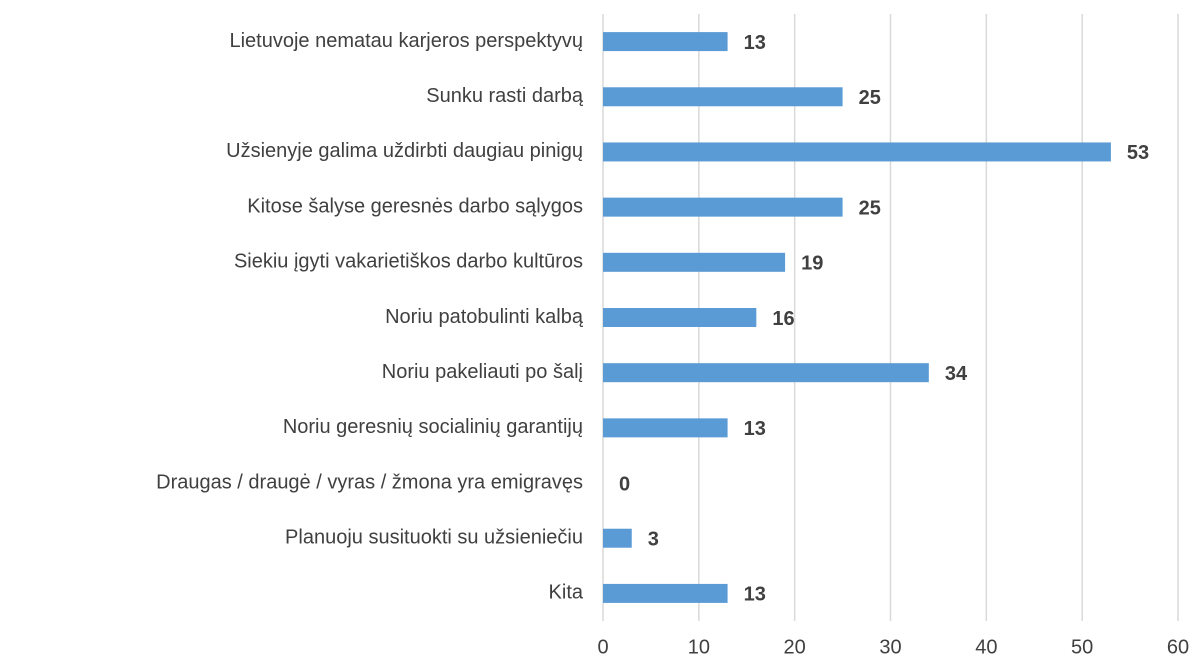 This screenshot has width=1195, height=660. Describe the element at coordinates (986, 647) in the screenshot. I see `x-tick-label: 40` at that location.